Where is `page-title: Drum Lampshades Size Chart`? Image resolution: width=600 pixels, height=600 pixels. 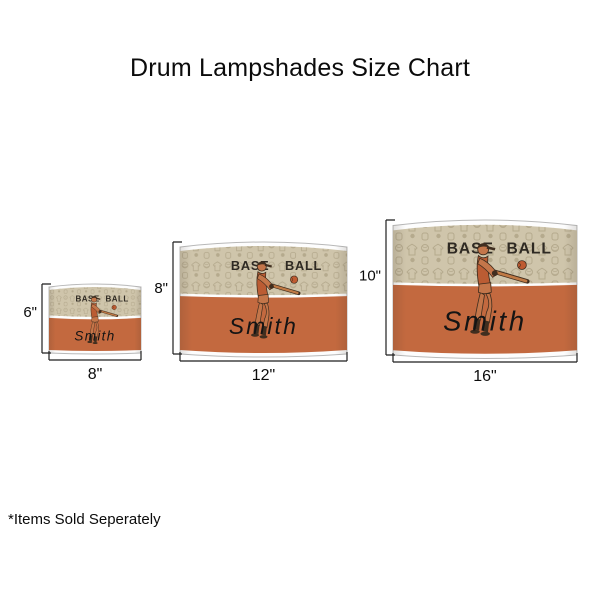 page-title: Drum Lampshades Size Chart is located at coordinates (300, 68).